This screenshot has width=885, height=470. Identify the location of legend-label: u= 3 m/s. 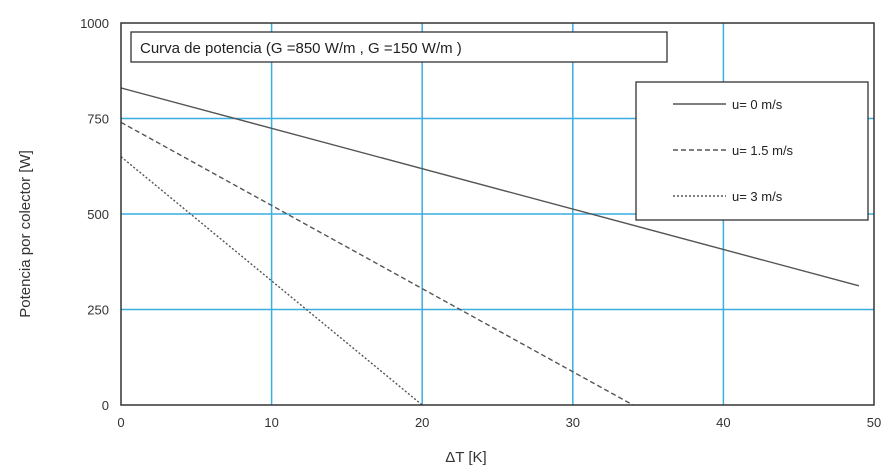
(757, 196).